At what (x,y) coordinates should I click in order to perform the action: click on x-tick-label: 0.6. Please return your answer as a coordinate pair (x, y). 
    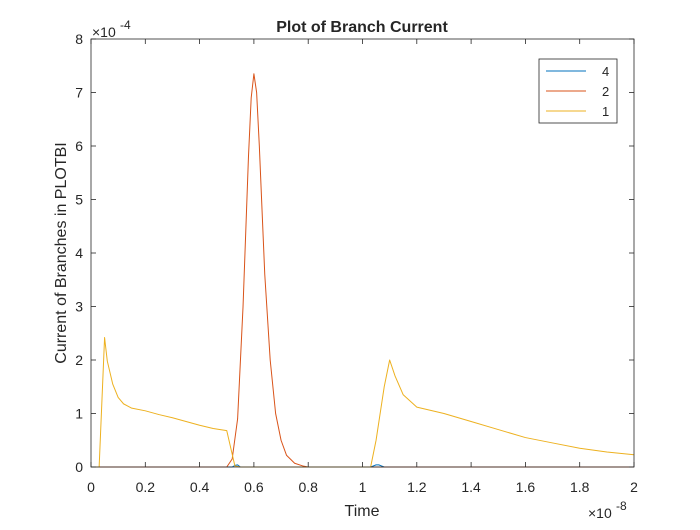
    Looking at the image, I should click on (254, 487).